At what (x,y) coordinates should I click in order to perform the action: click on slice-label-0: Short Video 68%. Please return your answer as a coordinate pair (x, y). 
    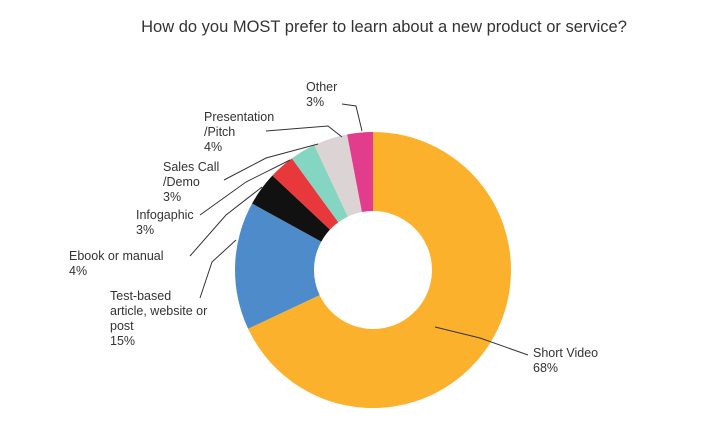
    Looking at the image, I should click on (565, 360).